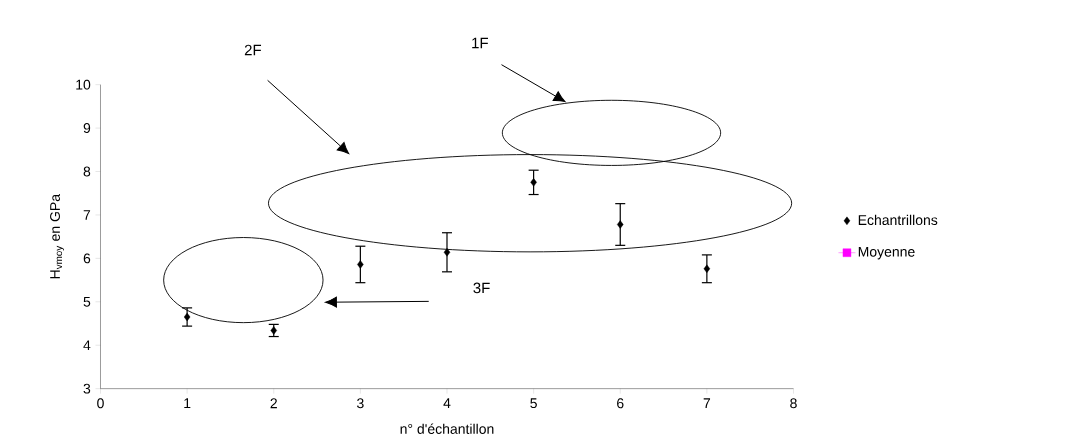 This screenshot has width=1092, height=438. What do you see at coordinates (87, 127) in the screenshot?
I see `y-tick-label: 9` at bounding box center [87, 127].